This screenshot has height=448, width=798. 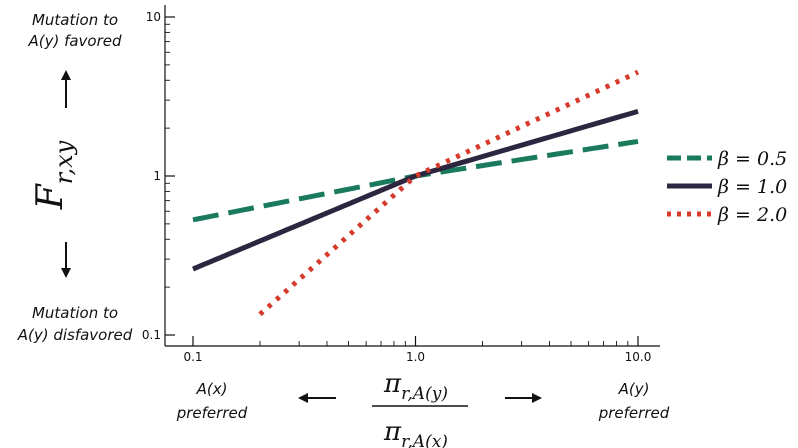 What do you see at coordinates (192, 357) in the screenshot?
I see `x-tick-label: 0.1` at bounding box center [192, 357].